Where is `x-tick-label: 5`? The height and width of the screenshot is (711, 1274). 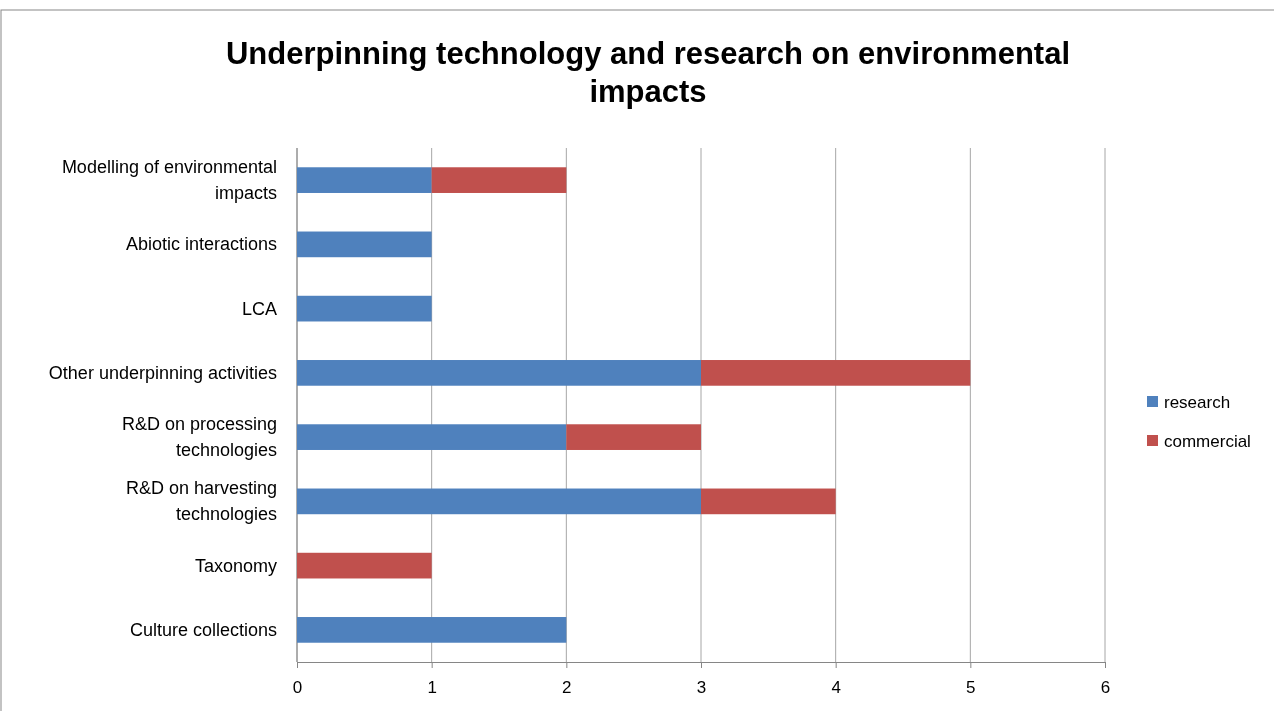
x-tick-label: 5 is located at coordinates (971, 688).